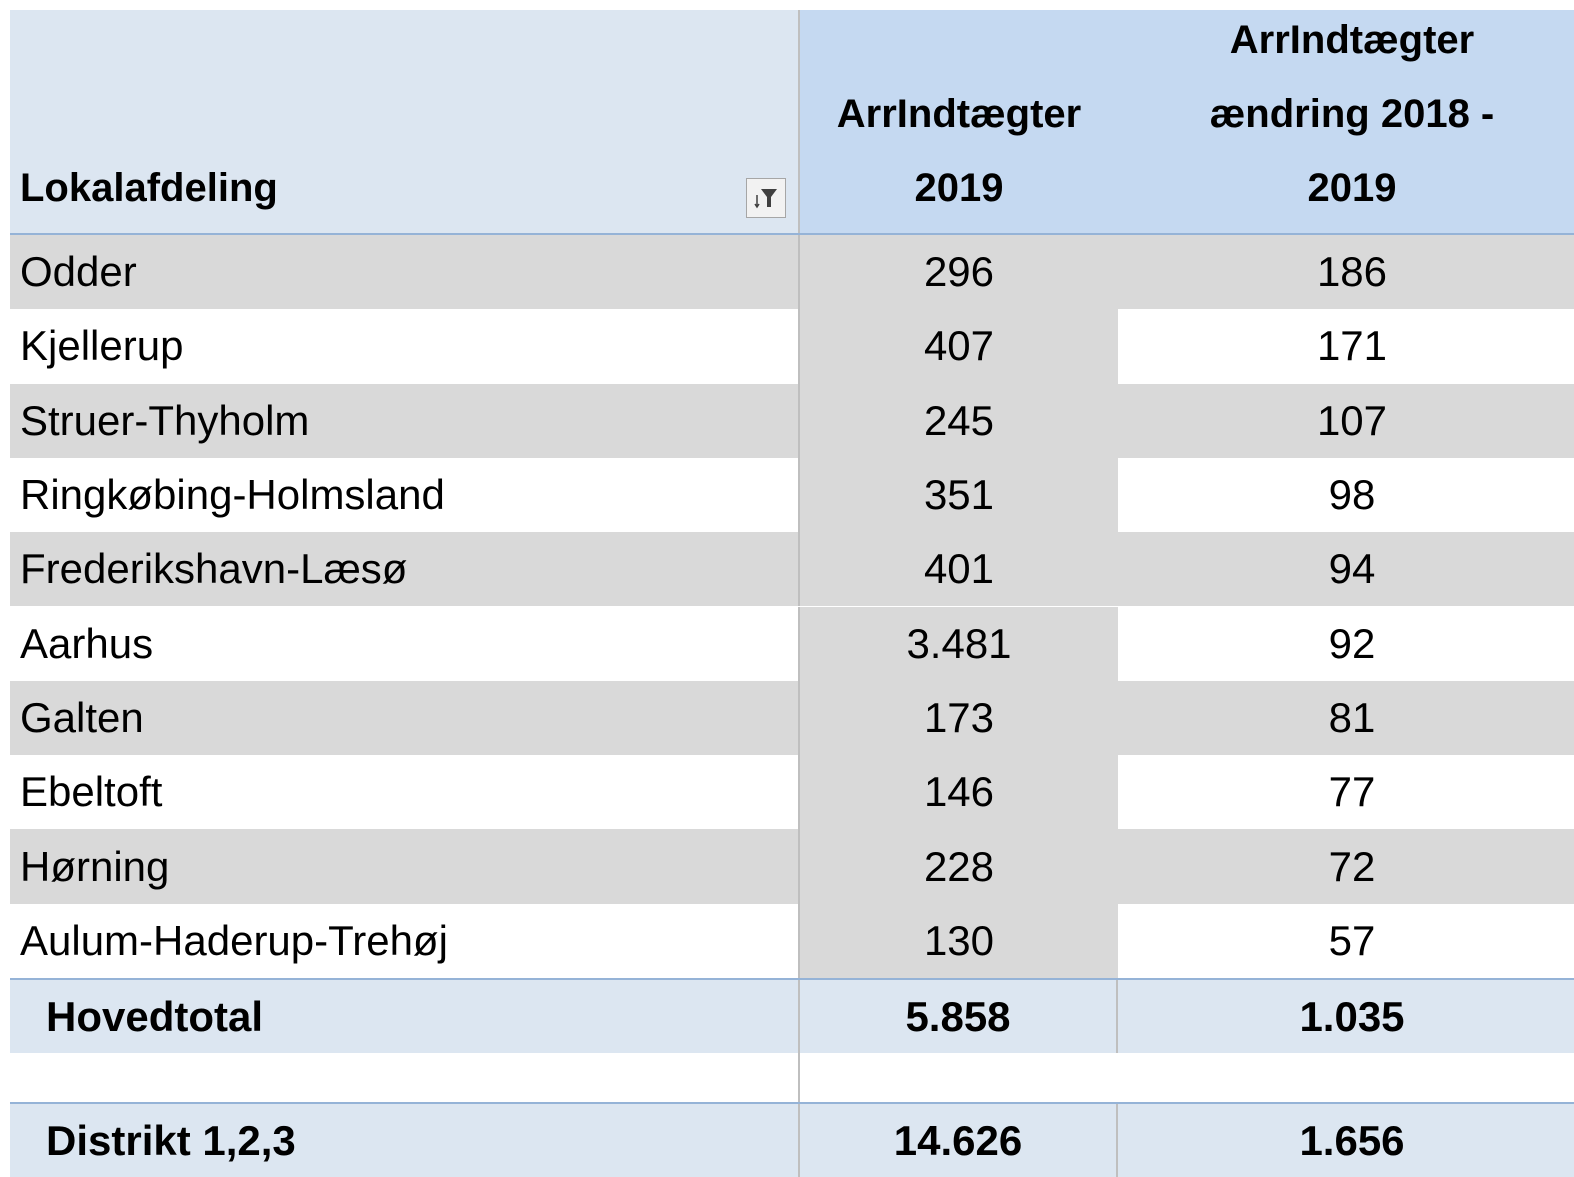  What do you see at coordinates (405, 1016) in the screenshot?
I see `row-label: Hovedtotal` at bounding box center [405, 1016].